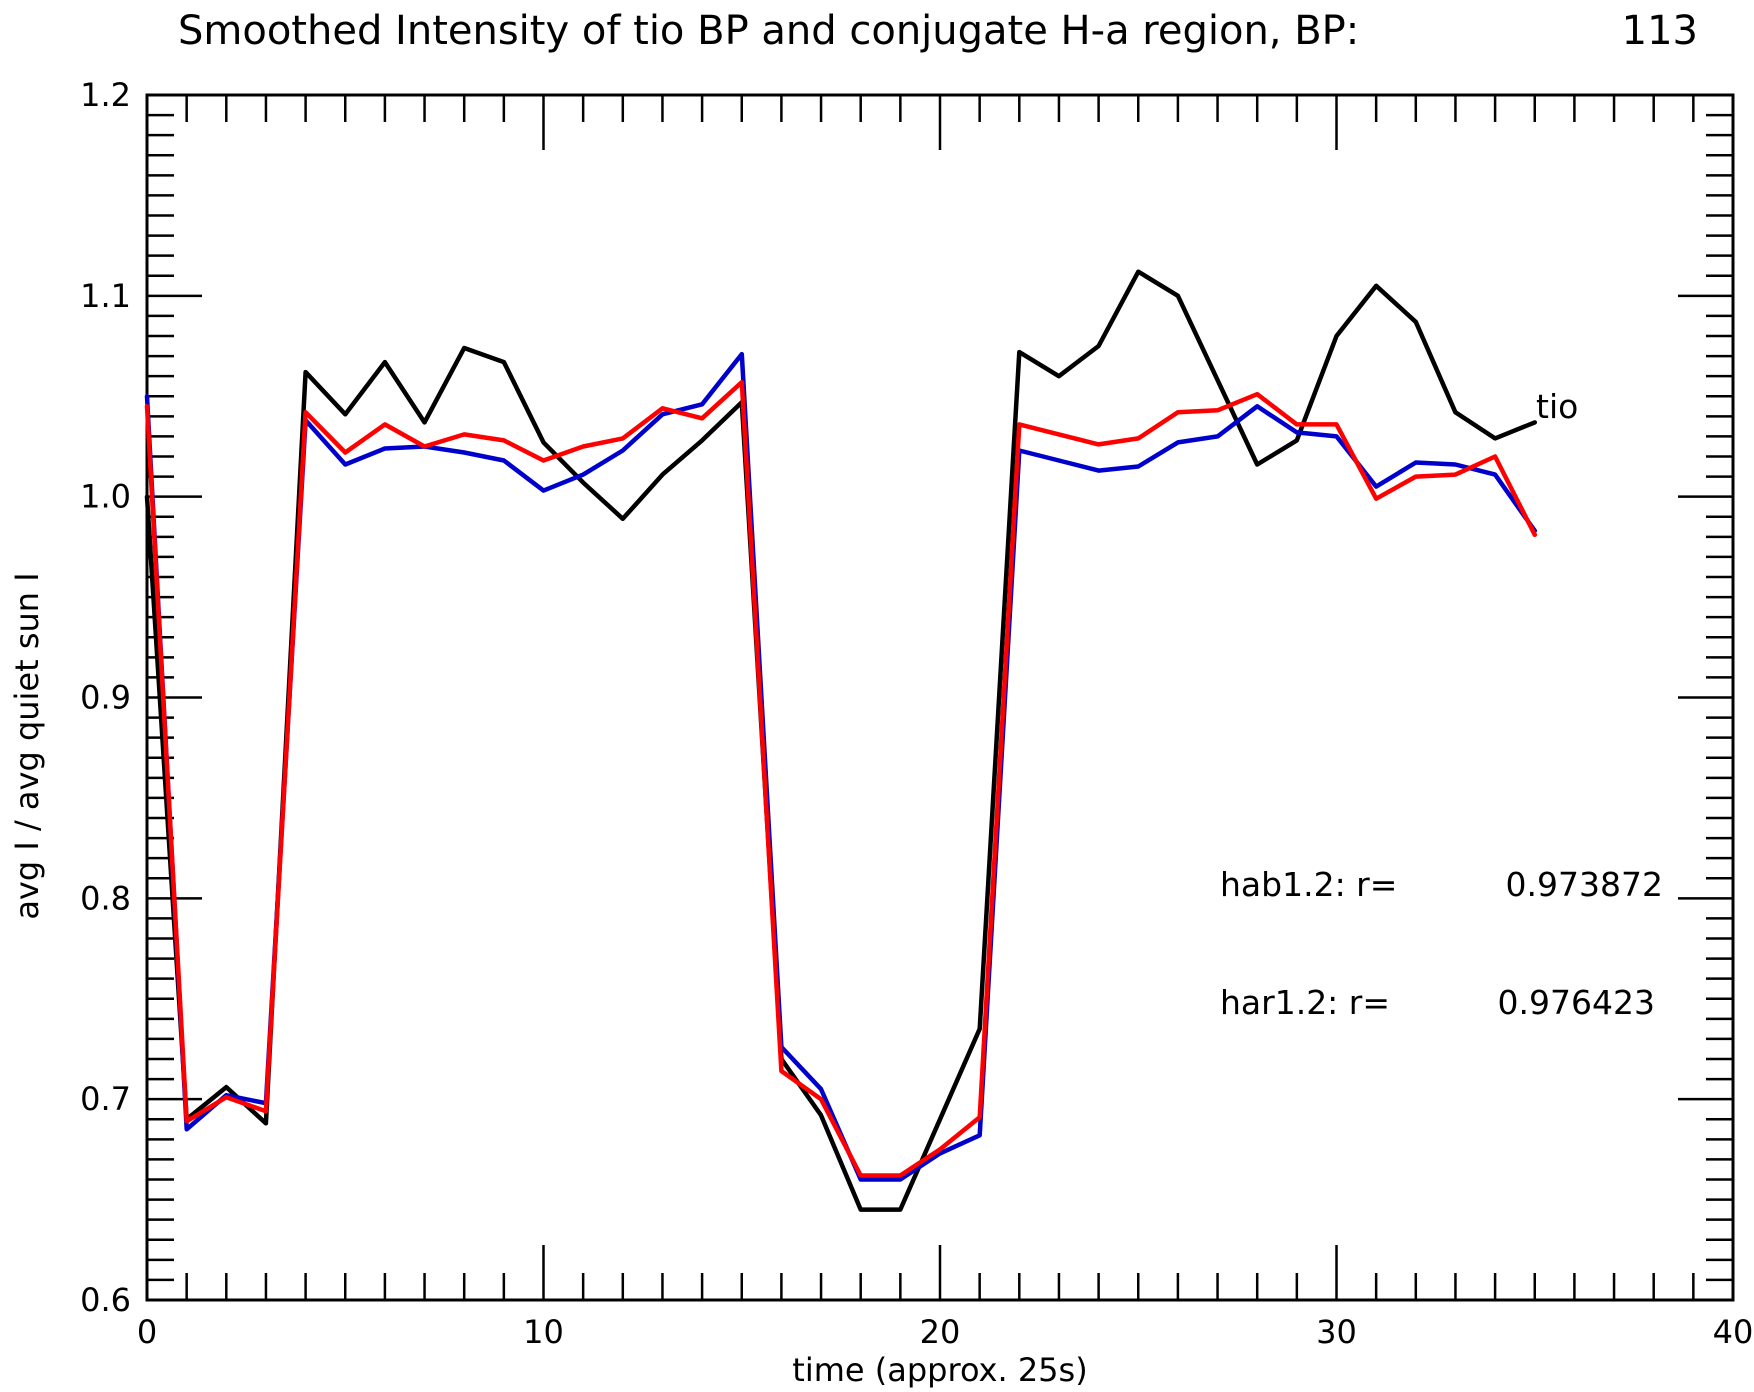 The height and width of the screenshot is (1392, 1754). Describe the element at coordinates (105, 1300) in the screenshot. I see `y-tick-label: 0.6` at that location.